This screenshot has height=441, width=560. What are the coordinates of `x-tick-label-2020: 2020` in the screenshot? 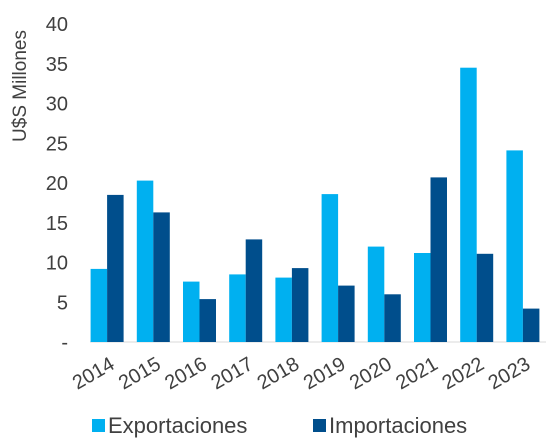 It's located at (371, 373).